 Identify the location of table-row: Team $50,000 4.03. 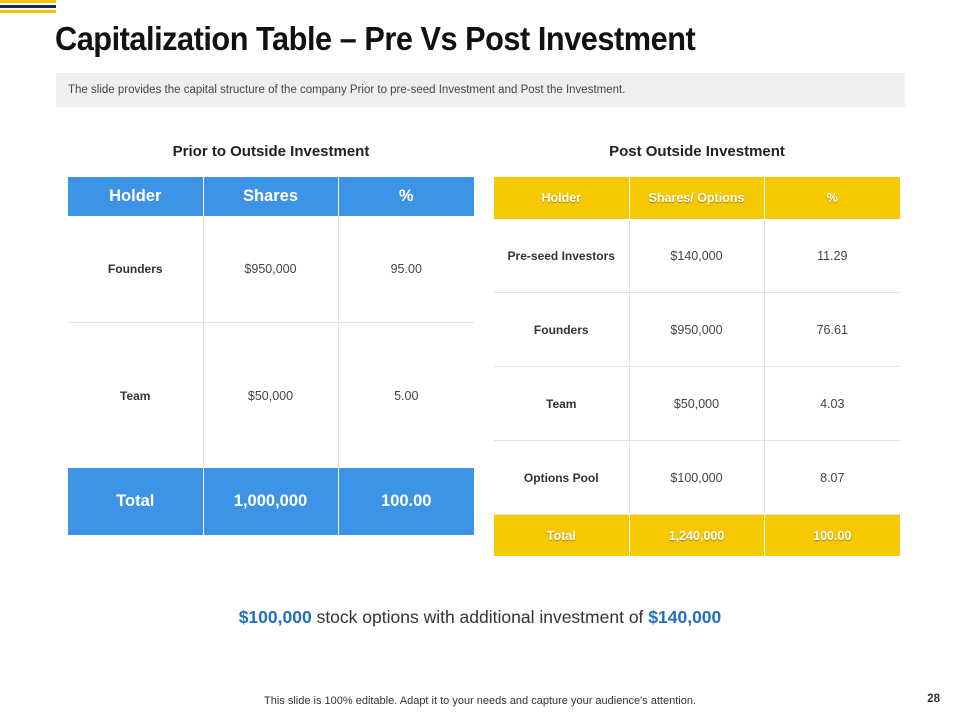
(697, 403).